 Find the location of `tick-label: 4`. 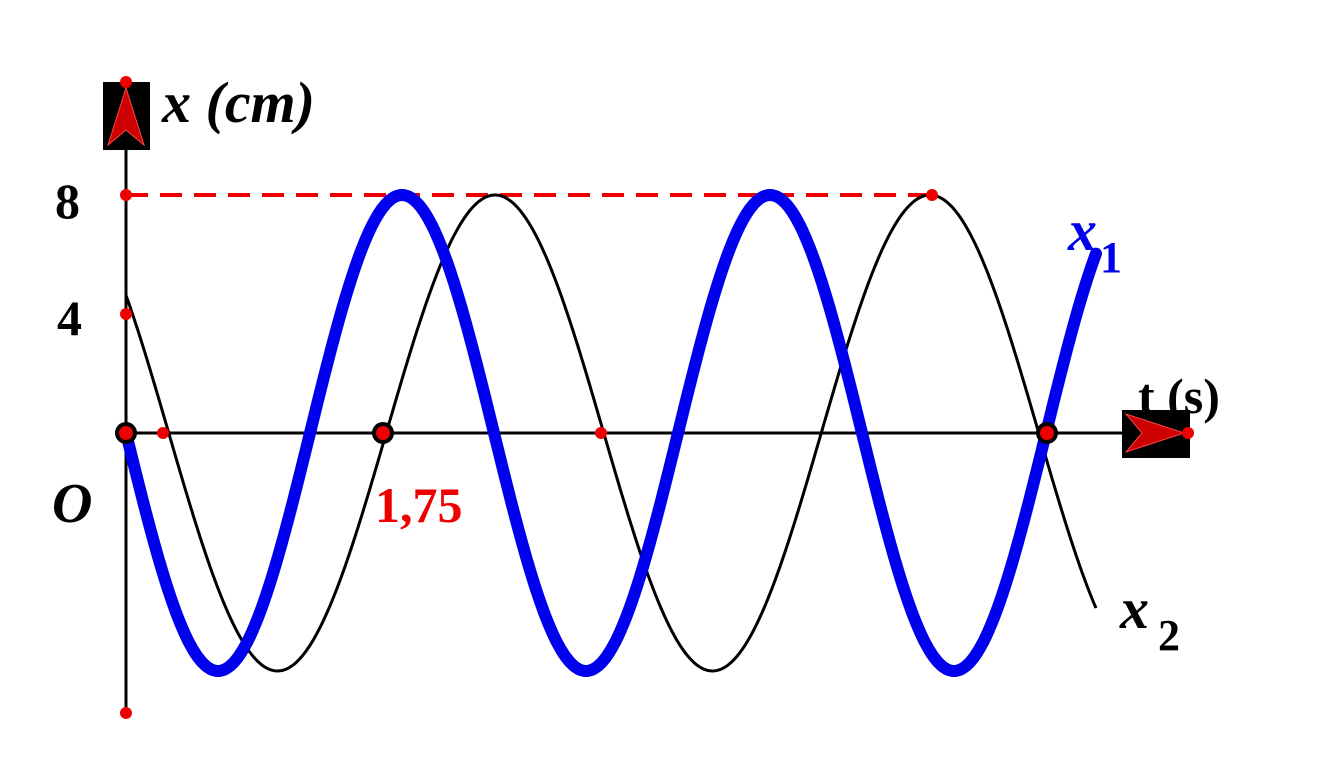

tick-label: 4 is located at coordinates (69, 318).